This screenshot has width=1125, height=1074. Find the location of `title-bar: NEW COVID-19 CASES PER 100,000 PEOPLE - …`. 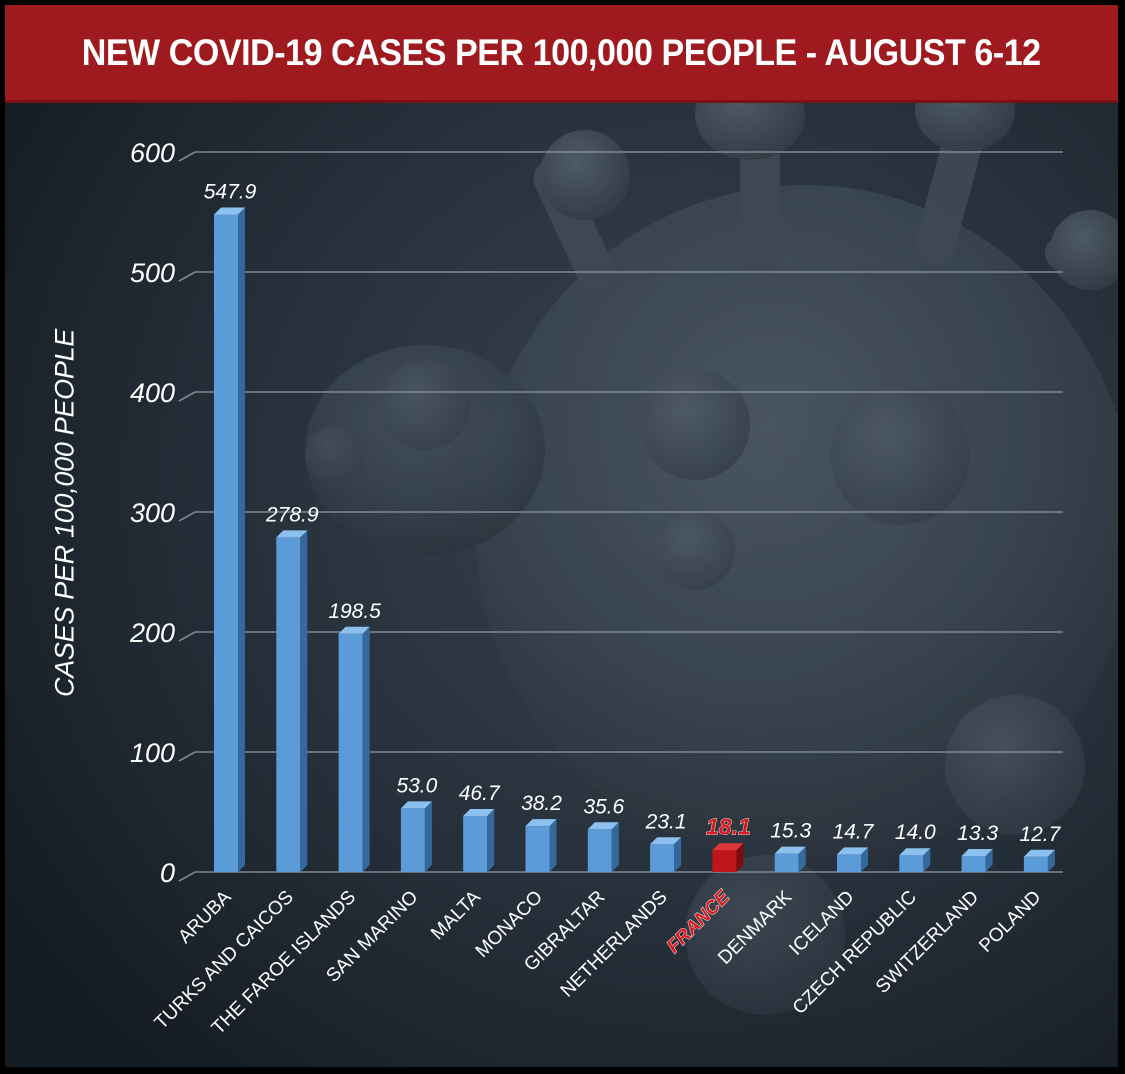

title-bar: NEW COVID-19 CASES PER 100,000 PEOPLE - … is located at coordinates (561, 54).